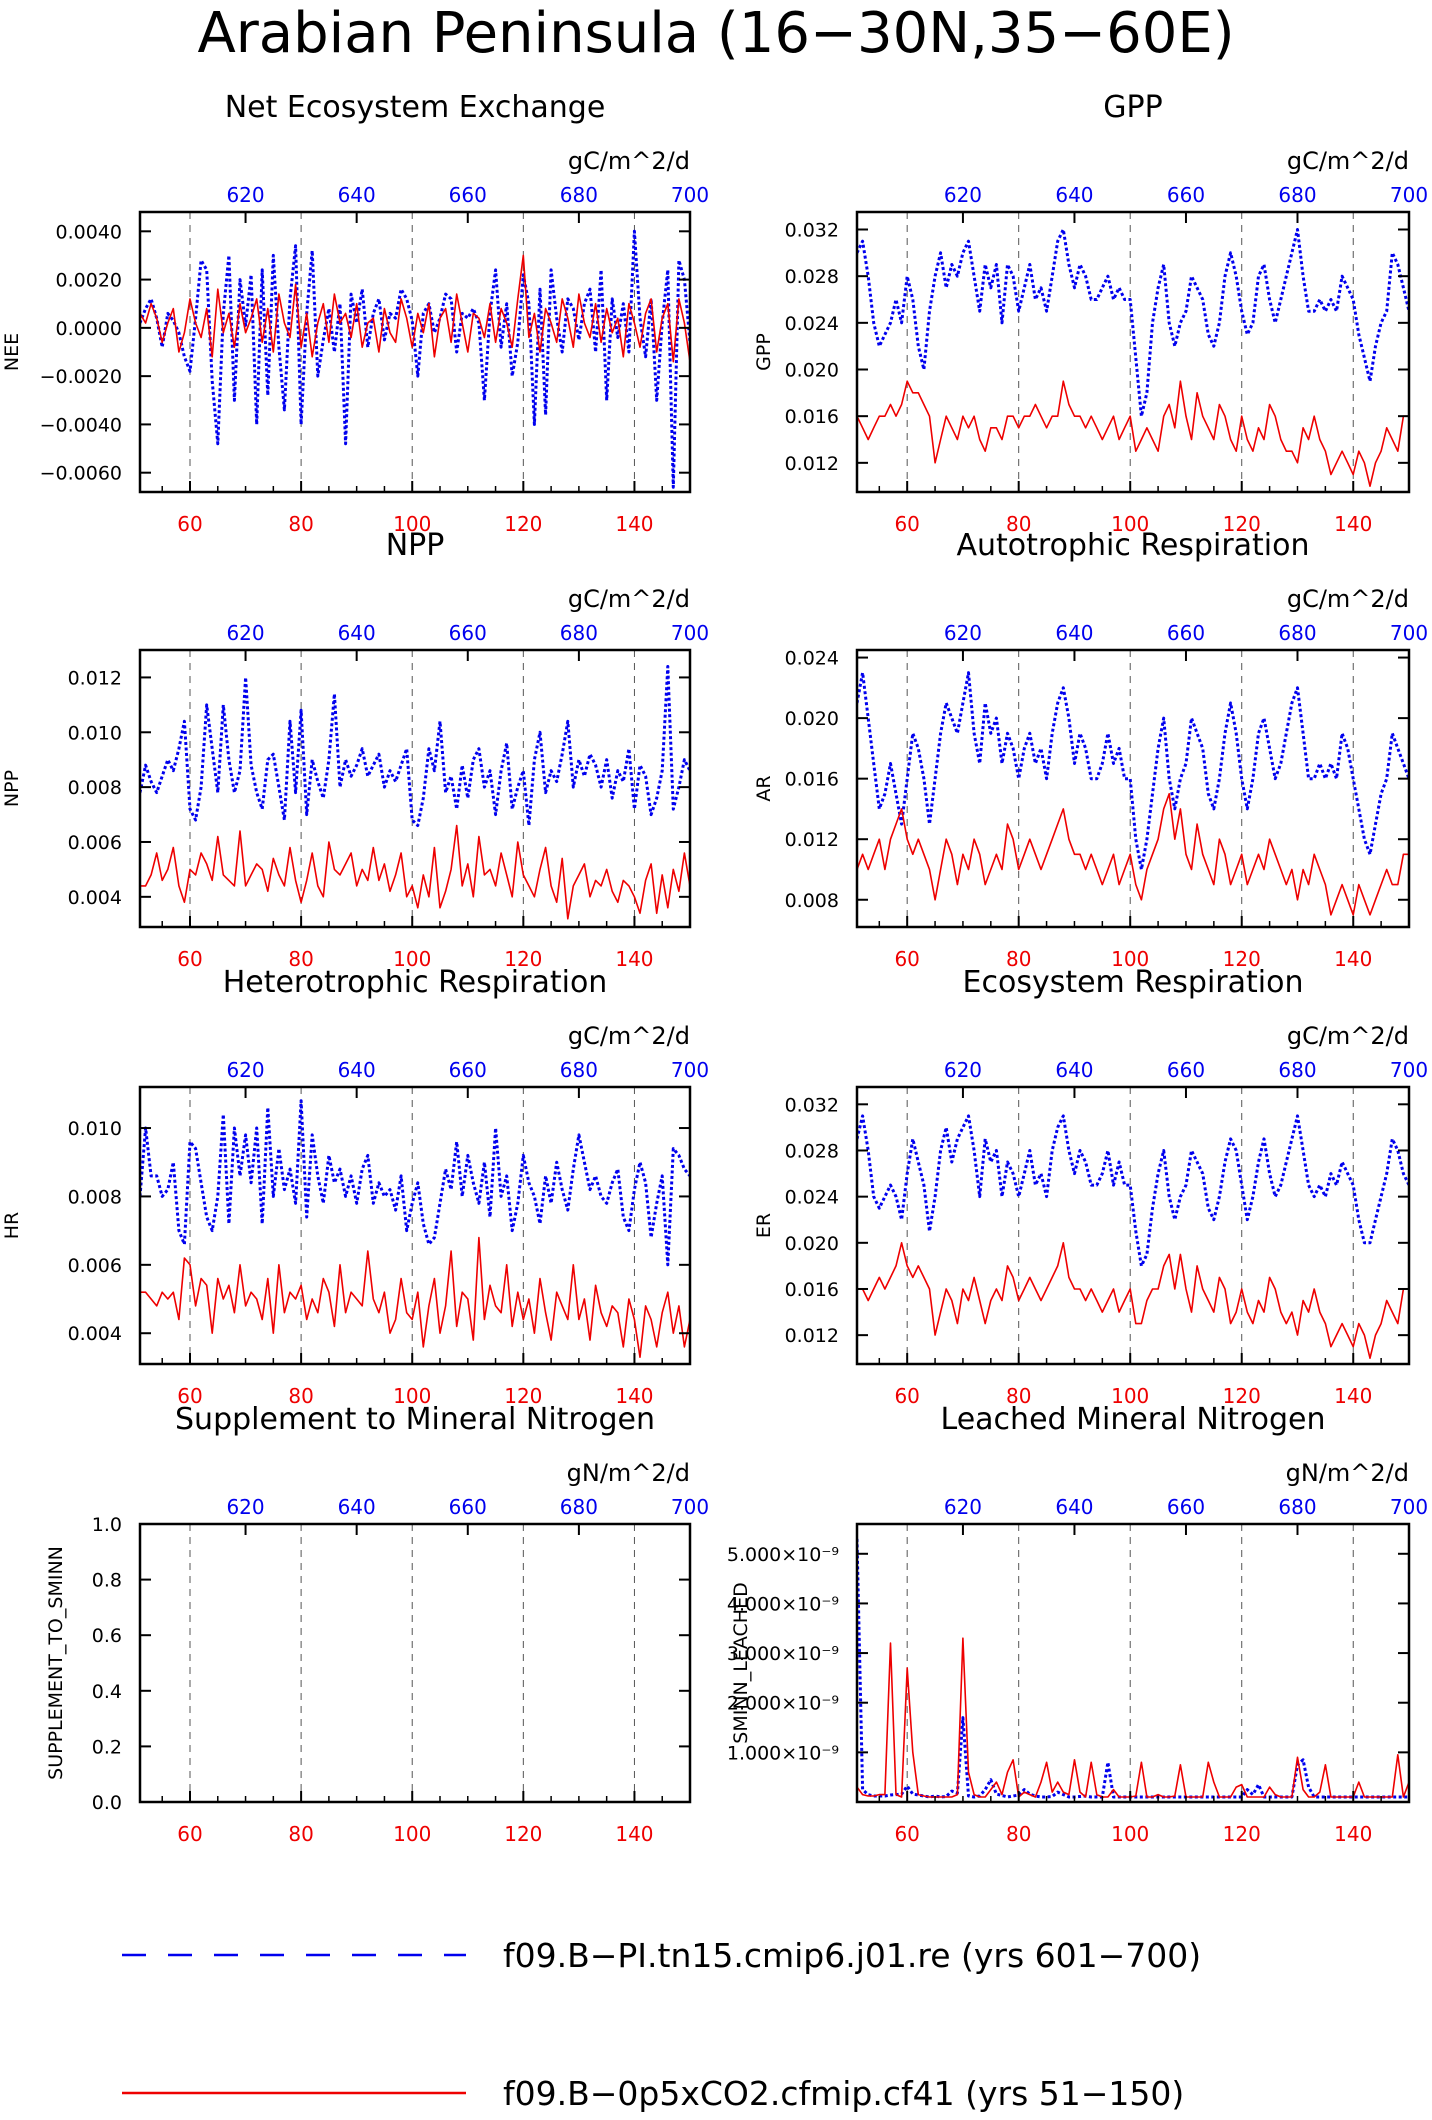 This screenshot has height=2120, width=1432. What do you see at coordinates (715, 33) in the screenshot?
I see `figure-title: Arabian Peninsula (16−30N,35−60E)` at bounding box center [715, 33].